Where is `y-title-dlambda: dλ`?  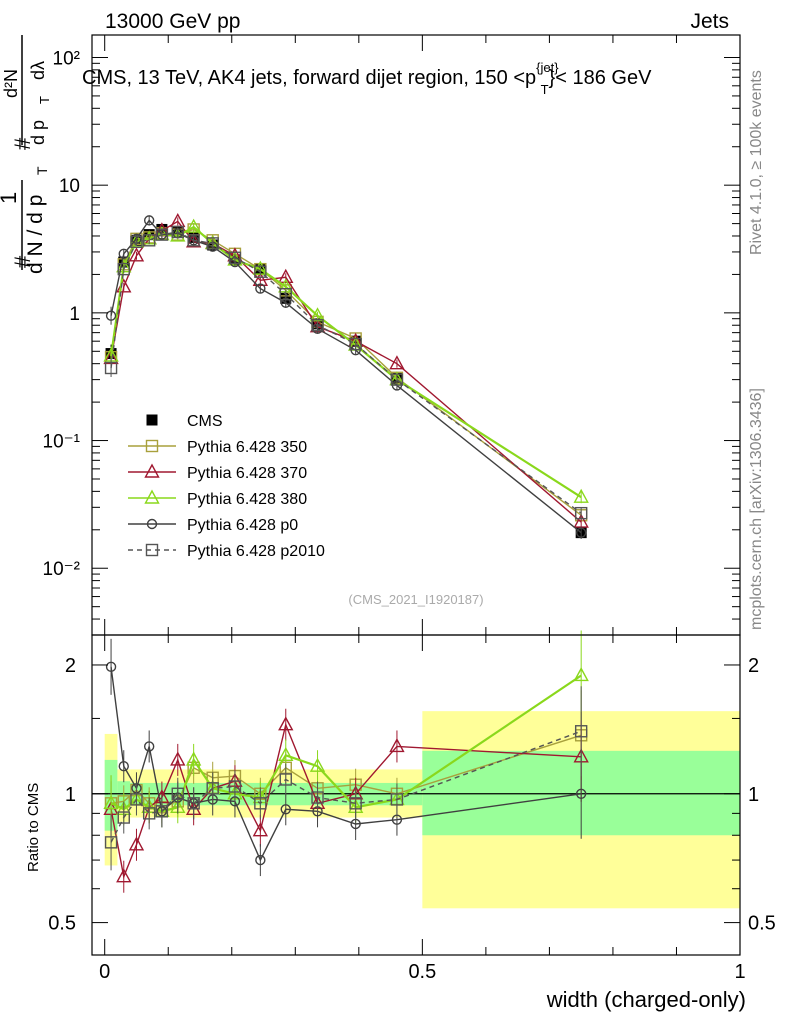
y-title-dlambda: dλ is located at coordinates (38, 70).